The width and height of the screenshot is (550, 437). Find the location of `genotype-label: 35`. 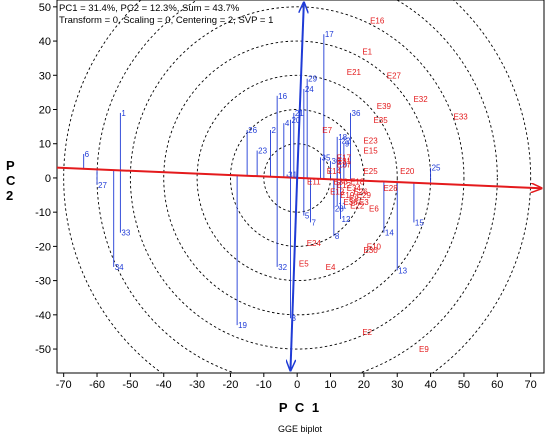

genotype-label: 35 is located at coordinates (326, 157).